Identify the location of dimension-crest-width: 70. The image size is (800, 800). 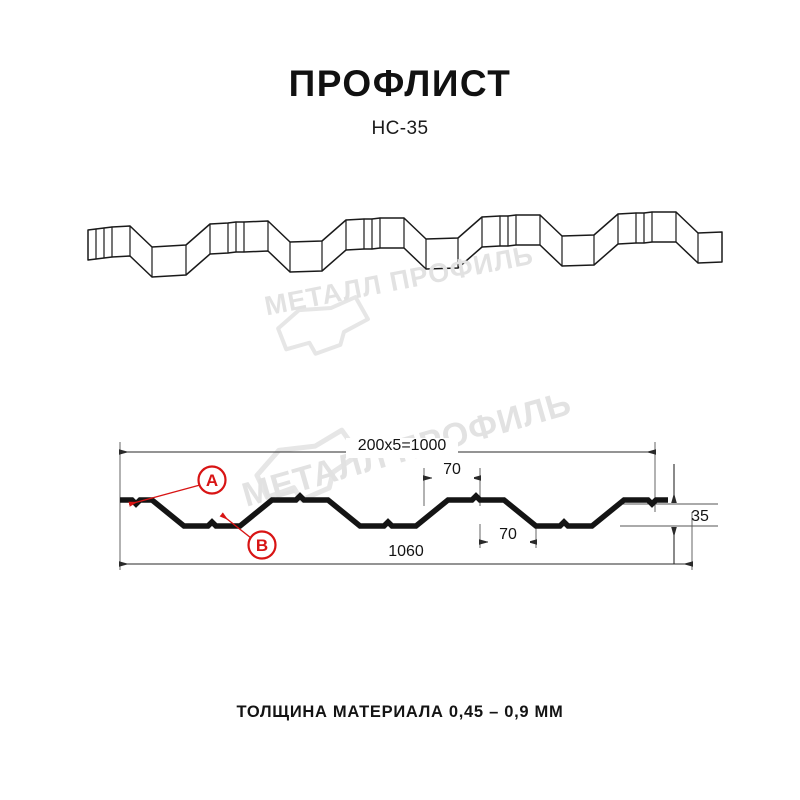
(452, 470).